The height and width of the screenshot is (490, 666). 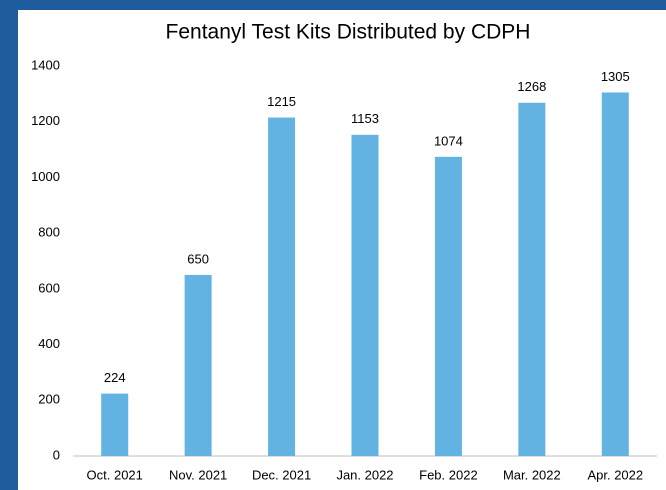 I want to click on y-tick-label: 0, so click(x=56, y=454).